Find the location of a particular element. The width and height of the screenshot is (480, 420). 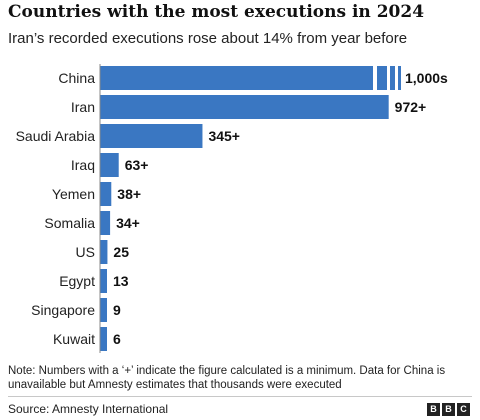

value-label: 63+ is located at coordinates (137, 165).